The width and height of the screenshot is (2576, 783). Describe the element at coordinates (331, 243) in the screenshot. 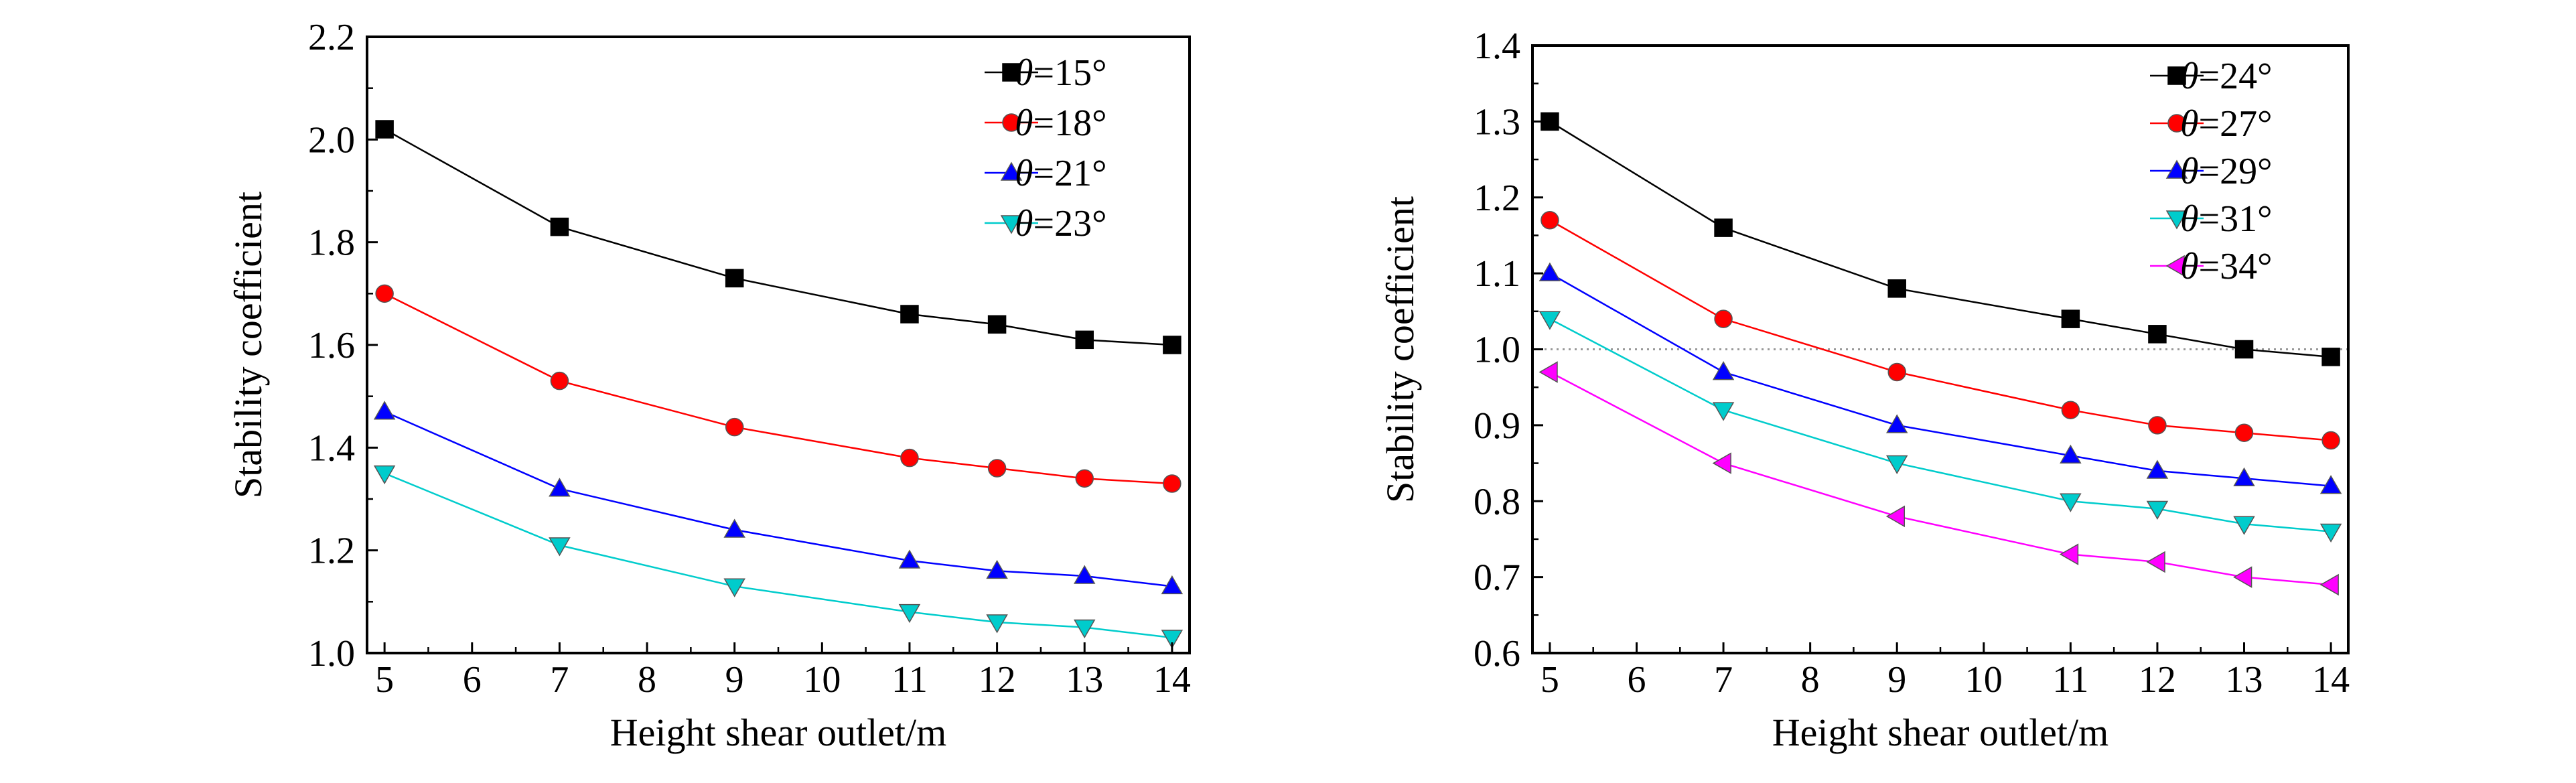

I see `chart-left-ytick-label: 1.8` at that location.